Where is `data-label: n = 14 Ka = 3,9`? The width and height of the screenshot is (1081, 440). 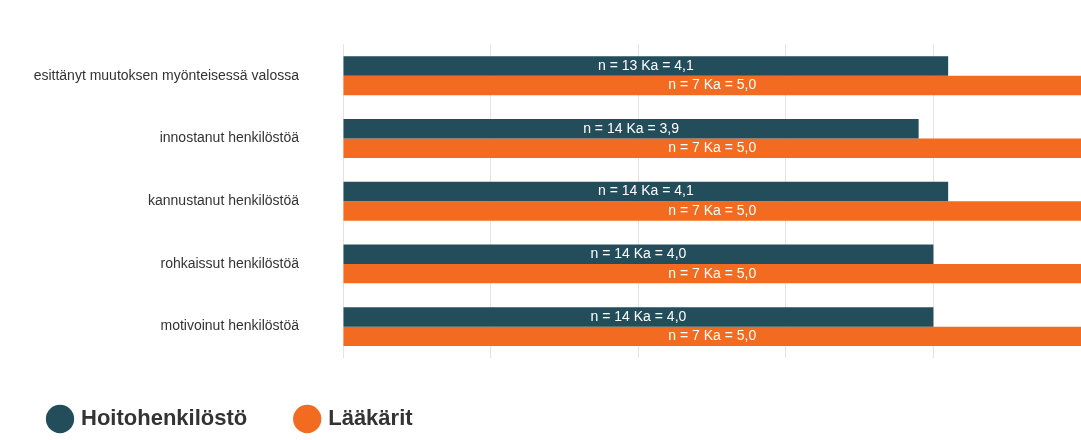
data-label: n = 14 Ka = 3,9 is located at coordinates (631, 127).